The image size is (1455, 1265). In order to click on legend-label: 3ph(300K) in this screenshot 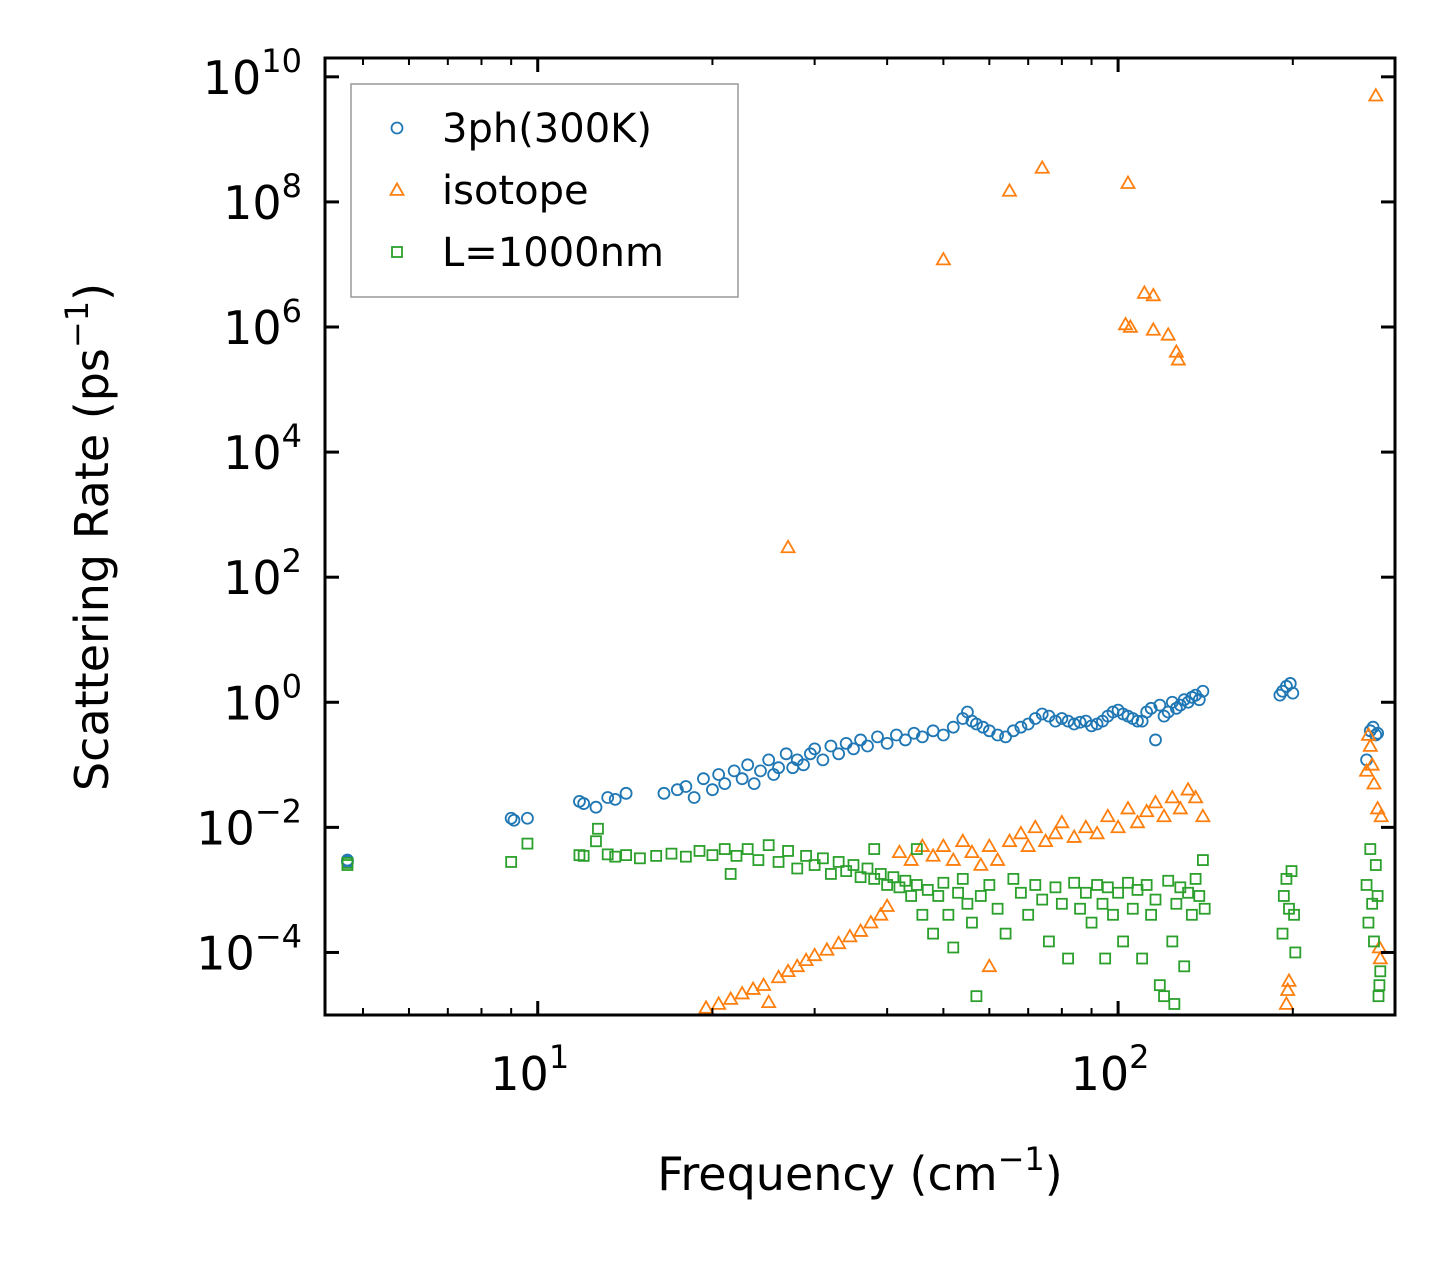, I will do `click(547, 129)`.